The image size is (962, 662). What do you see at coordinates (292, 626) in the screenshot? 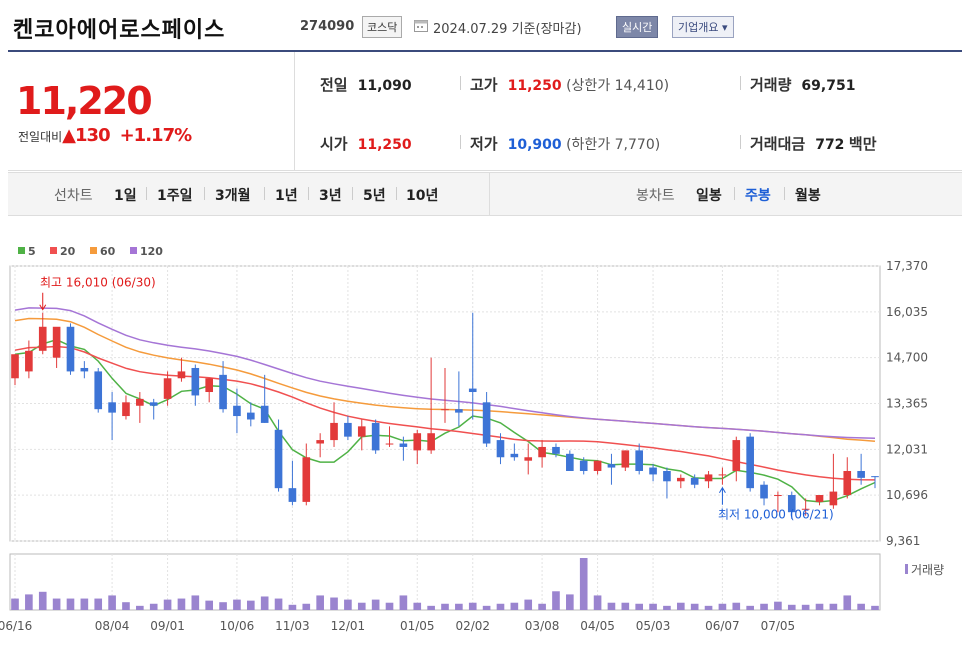
I see `x-tick-label: 11/03` at bounding box center [292, 626].